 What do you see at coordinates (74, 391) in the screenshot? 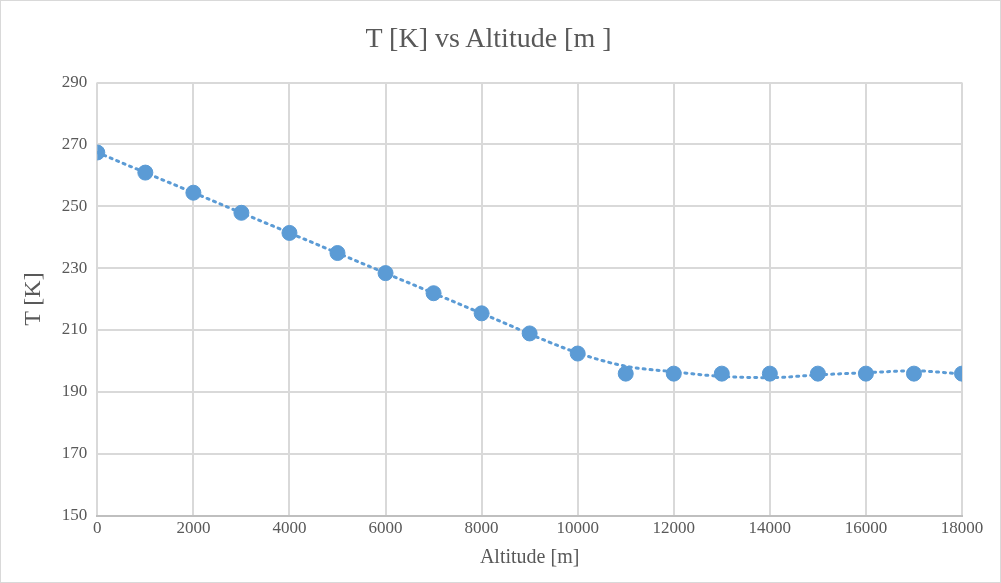
I see `y-tick-label: 190` at bounding box center [74, 391].